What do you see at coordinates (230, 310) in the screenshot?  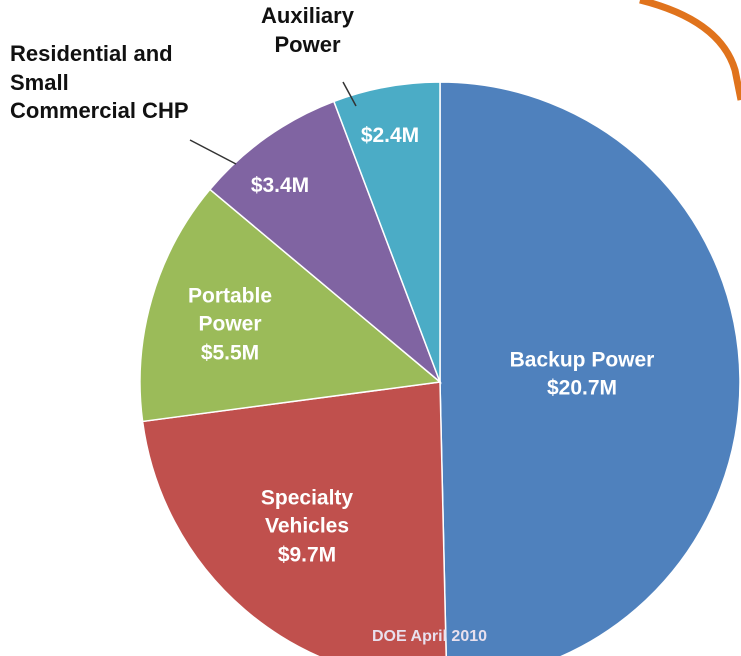 I see `category-name: Portable Power` at bounding box center [230, 310].